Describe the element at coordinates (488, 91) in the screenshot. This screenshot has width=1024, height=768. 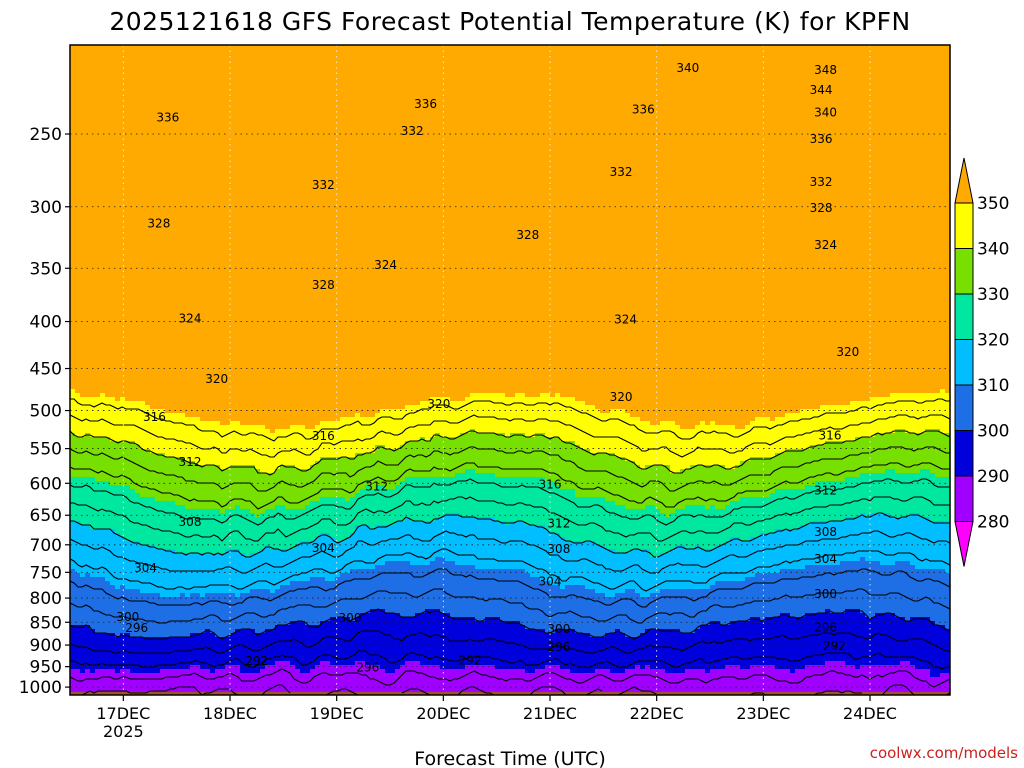
I see `field-cell-2019` at that location.